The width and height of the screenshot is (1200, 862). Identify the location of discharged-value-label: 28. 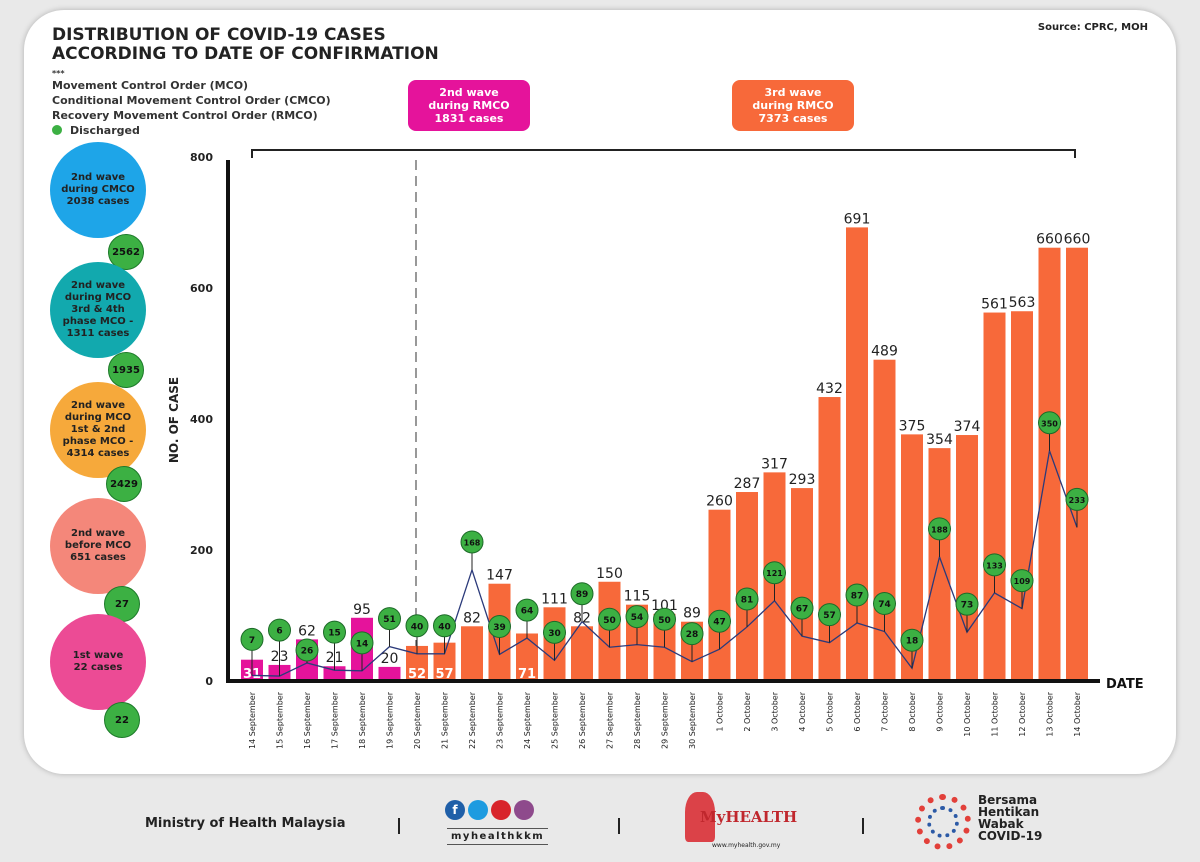
(692, 635).